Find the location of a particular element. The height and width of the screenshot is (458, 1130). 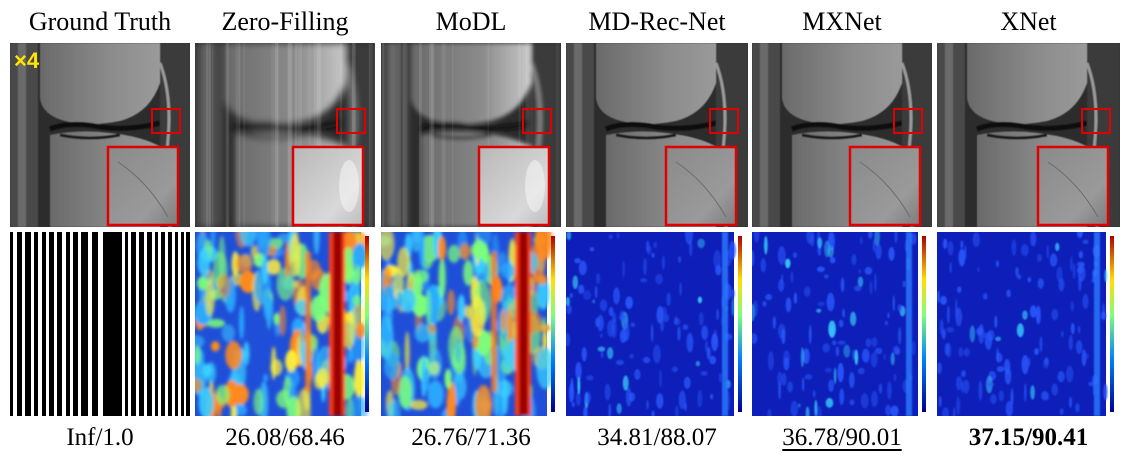

error-map-panel-mxnet is located at coordinates (842, 324).